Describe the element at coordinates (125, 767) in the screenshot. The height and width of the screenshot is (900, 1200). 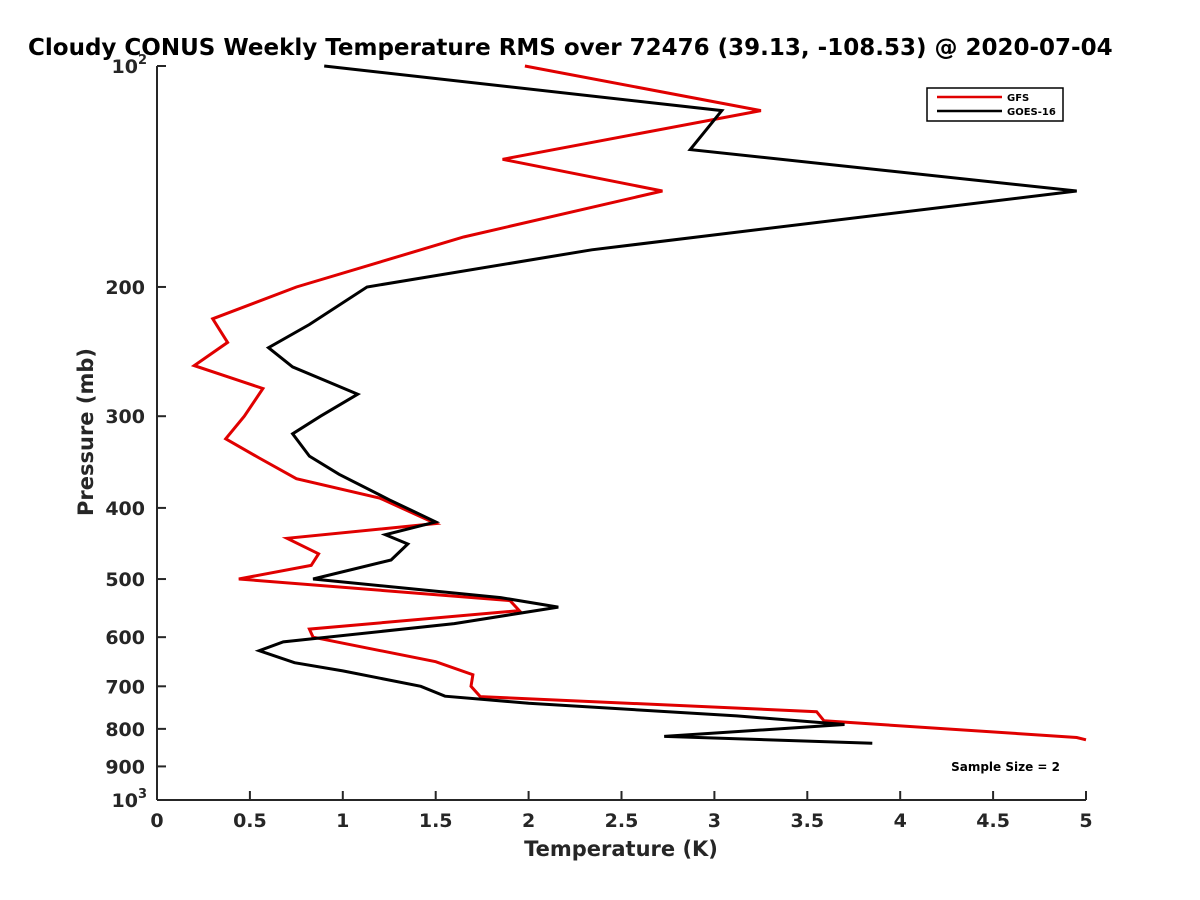
I see `y-tick-label: 900` at that location.